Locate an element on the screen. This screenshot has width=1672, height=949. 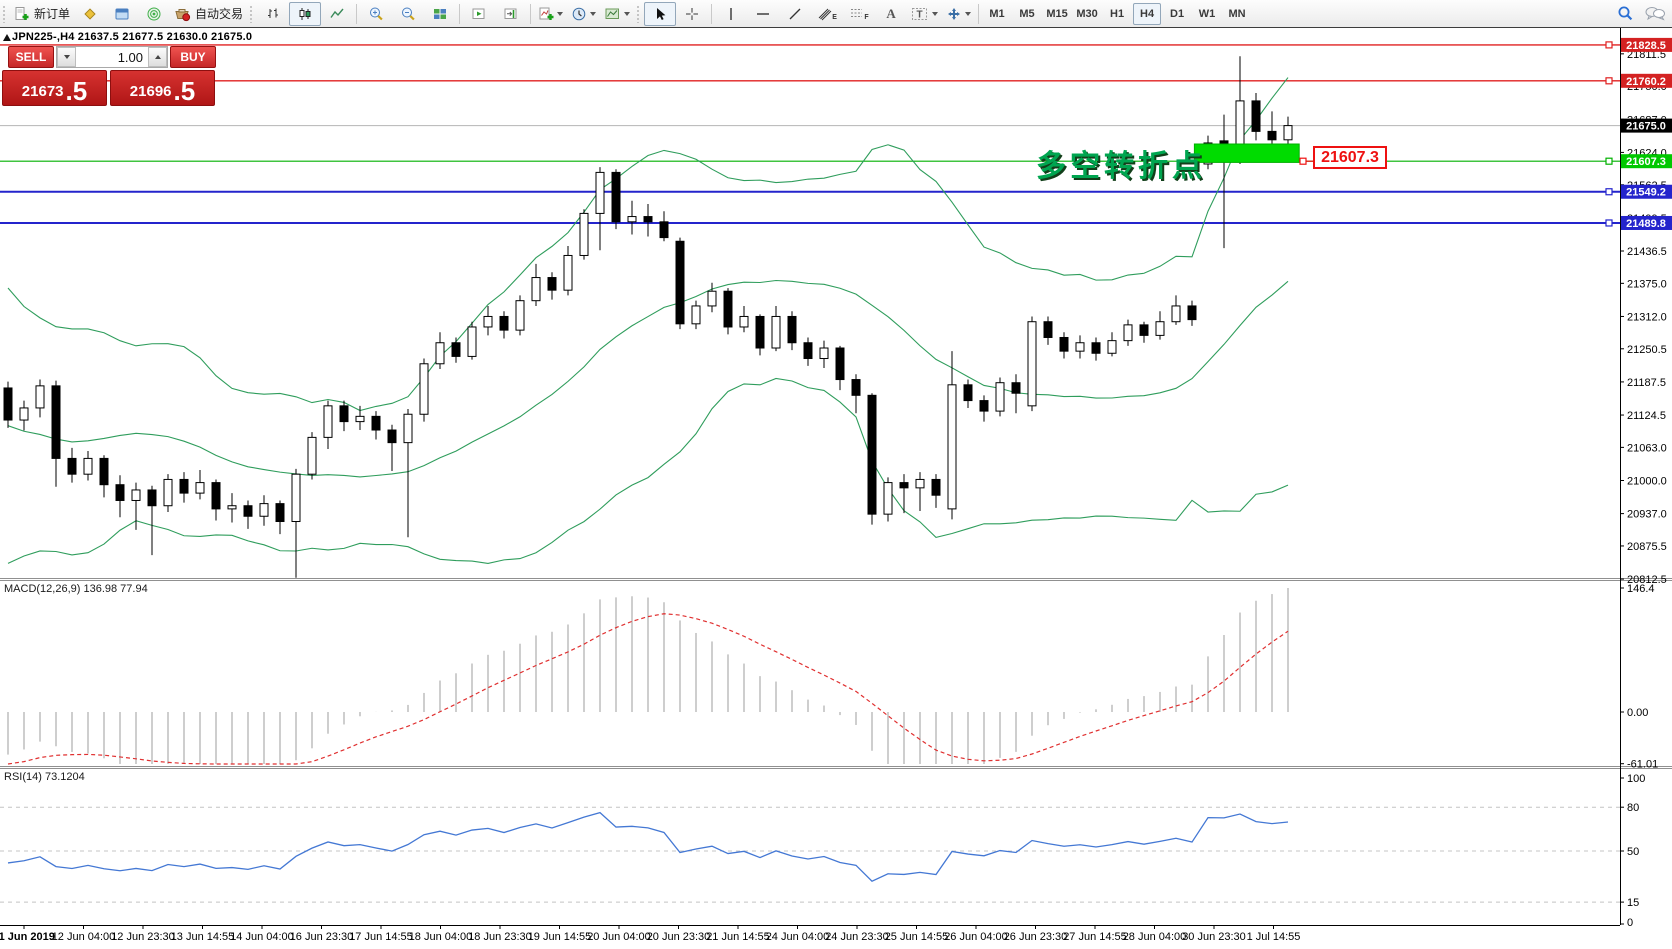
vertical-line-button is located at coordinates (731, 14).